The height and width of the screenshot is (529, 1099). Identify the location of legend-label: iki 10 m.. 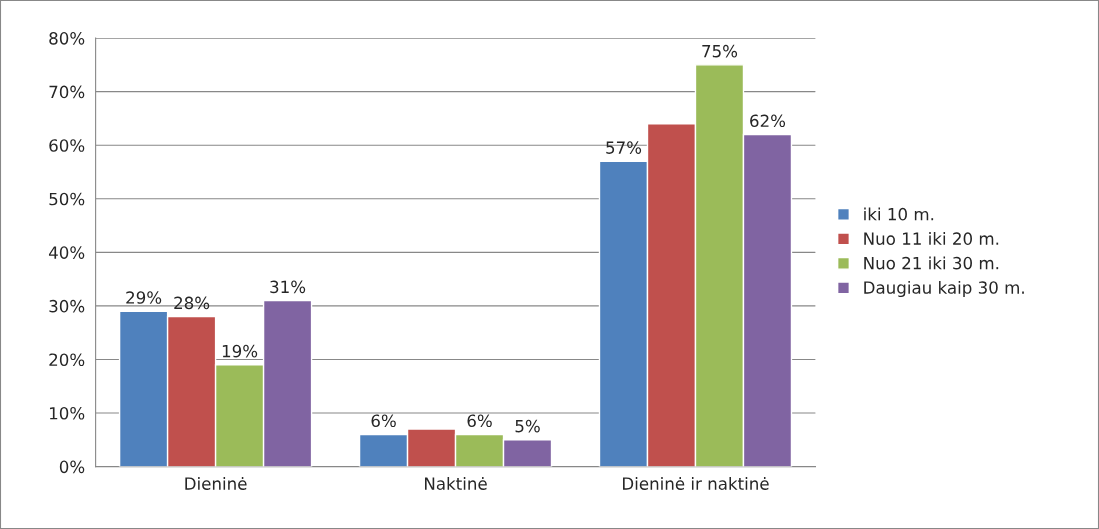
(899, 214).